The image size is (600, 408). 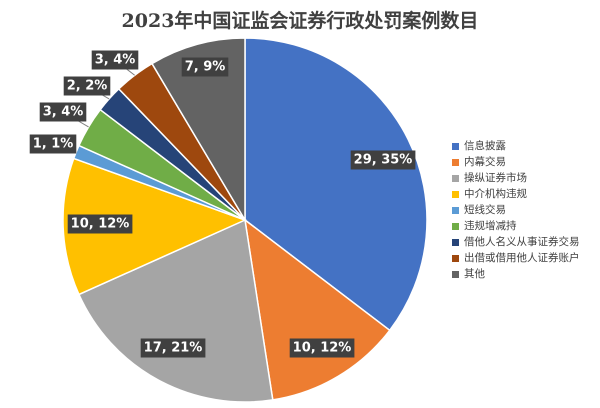 I want to click on legend-label: 中介机构违规, so click(x=495, y=194).